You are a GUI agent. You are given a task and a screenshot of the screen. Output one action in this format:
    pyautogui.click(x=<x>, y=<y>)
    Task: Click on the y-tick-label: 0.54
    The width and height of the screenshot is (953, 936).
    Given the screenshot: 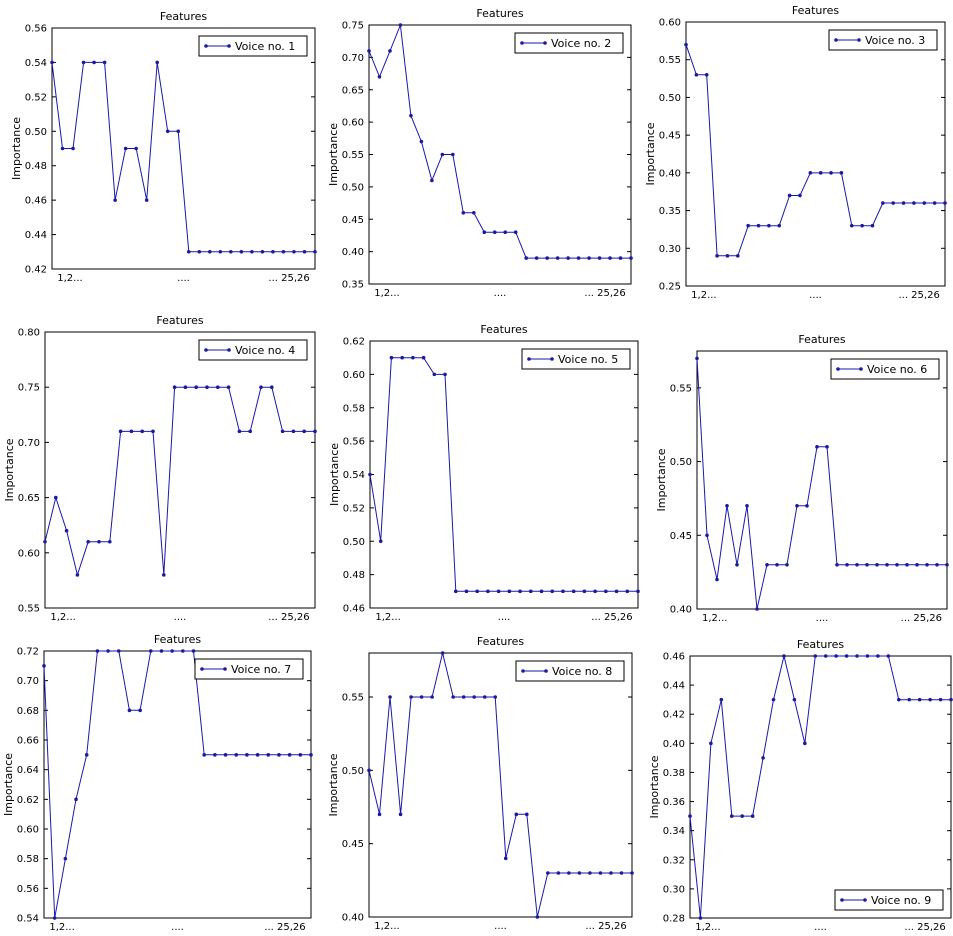 What is the action you would take?
    pyautogui.click(x=28, y=919)
    